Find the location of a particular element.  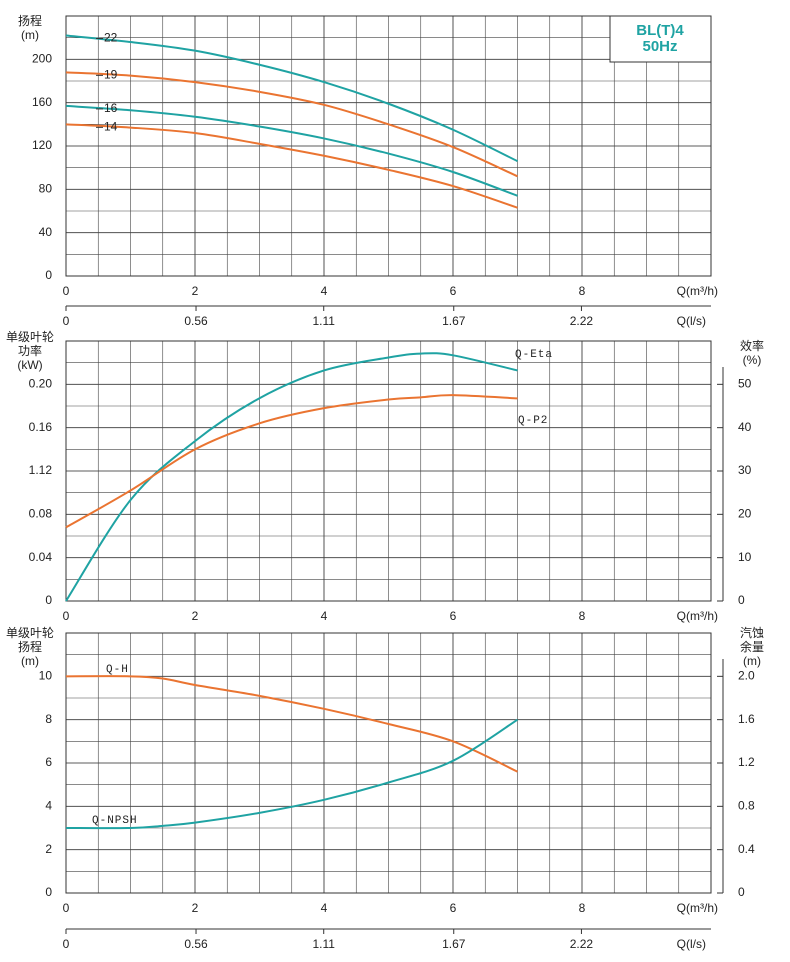

y-tick-label: 80 is located at coordinates (46, 189).